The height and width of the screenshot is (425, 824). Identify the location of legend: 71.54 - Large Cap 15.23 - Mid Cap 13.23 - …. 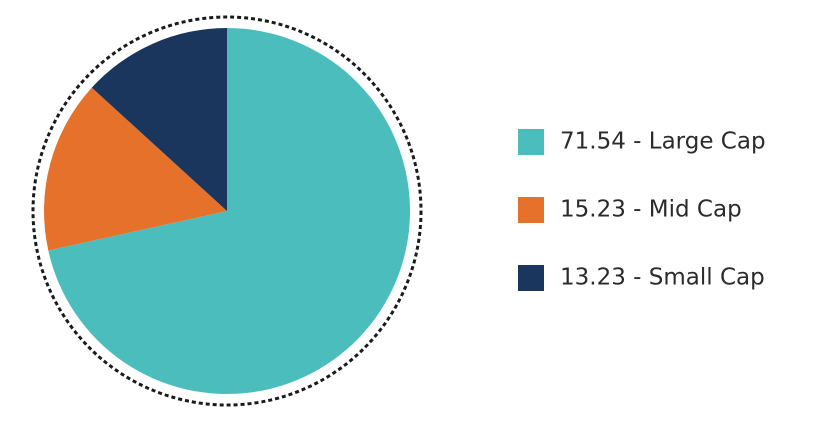
(642, 210).